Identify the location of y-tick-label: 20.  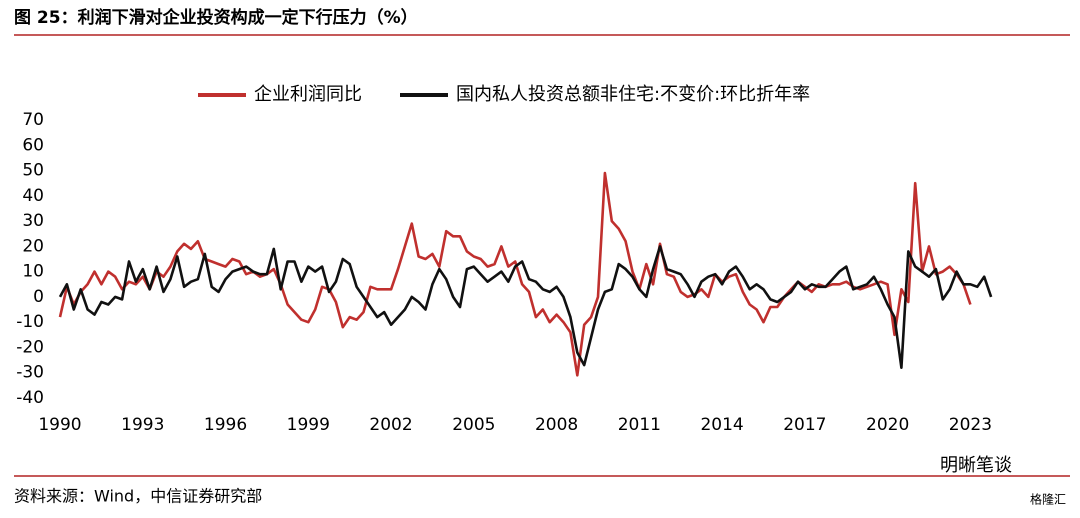
(33, 246).